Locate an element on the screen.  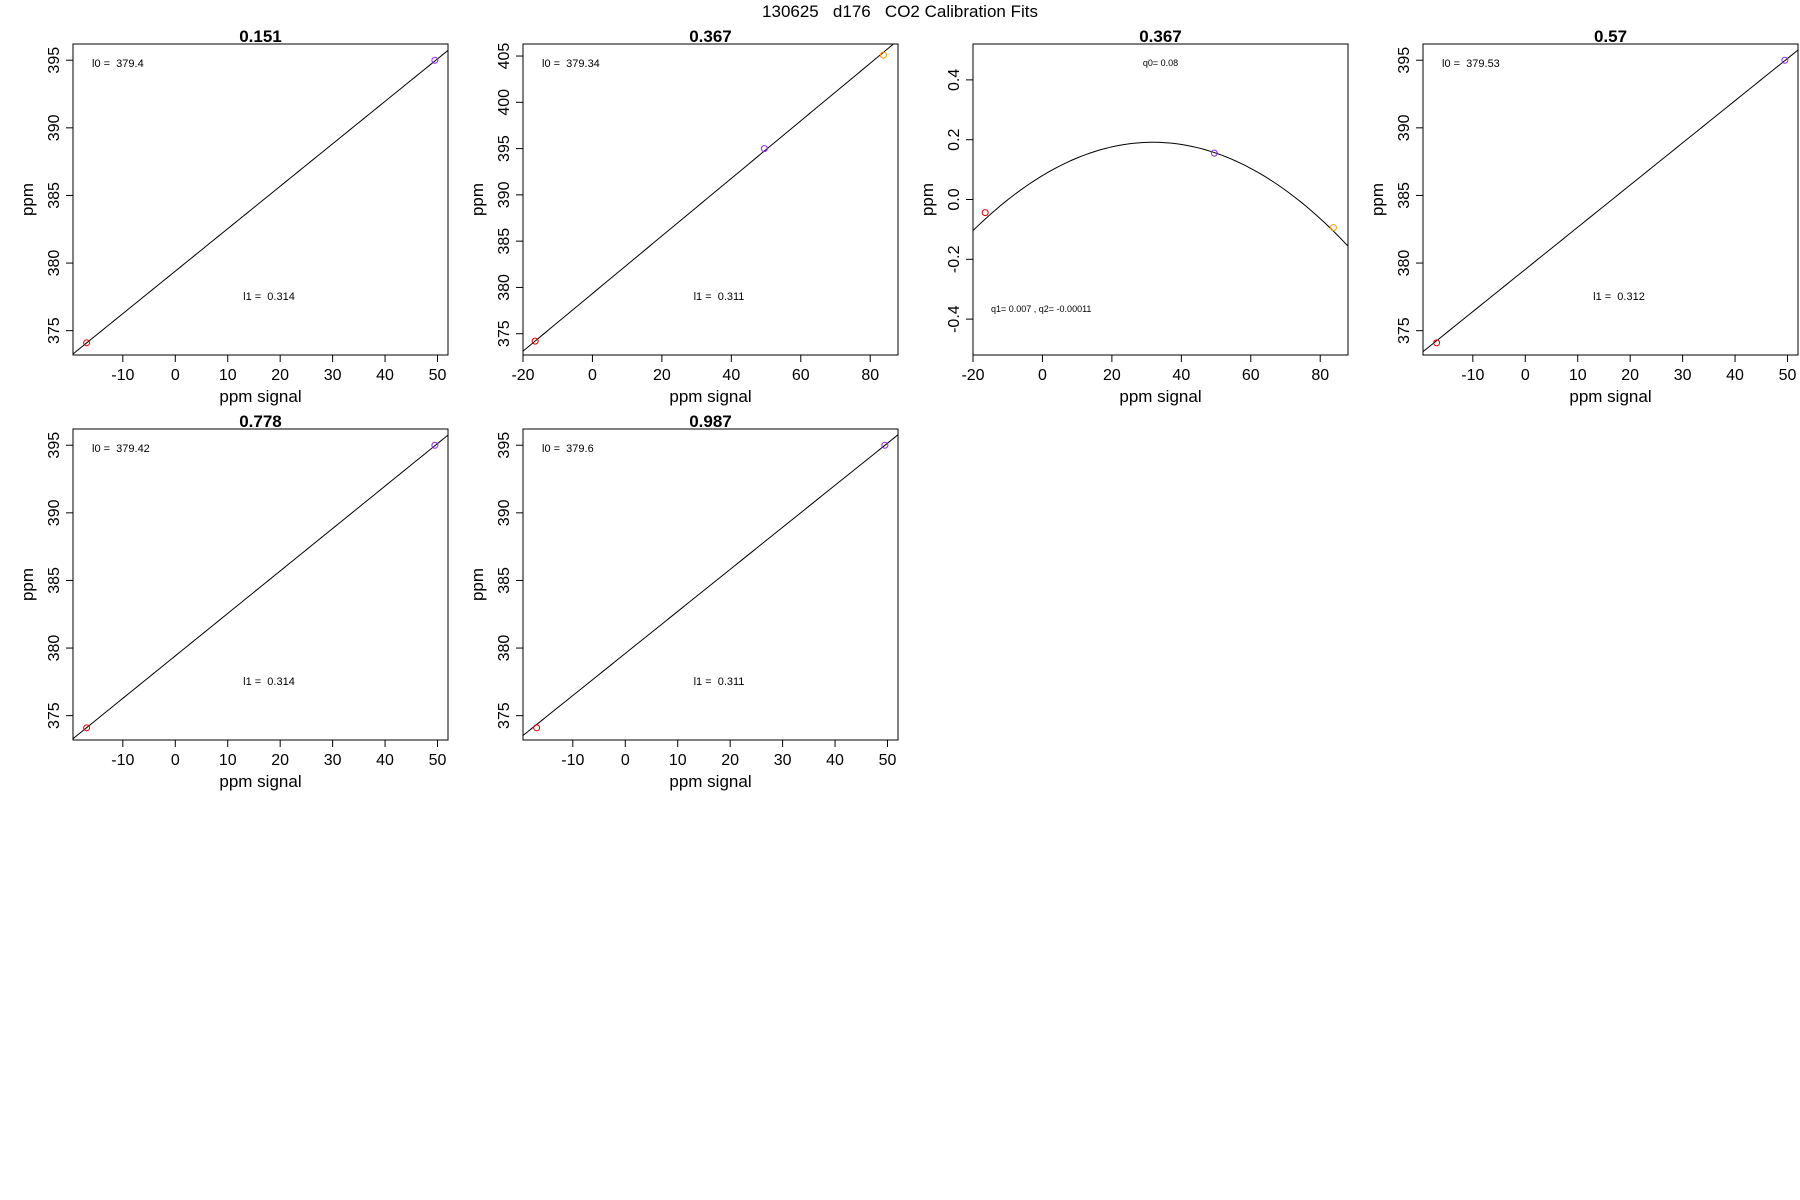
fit-annotation: l1 = 0.314 is located at coordinates (269, 682).